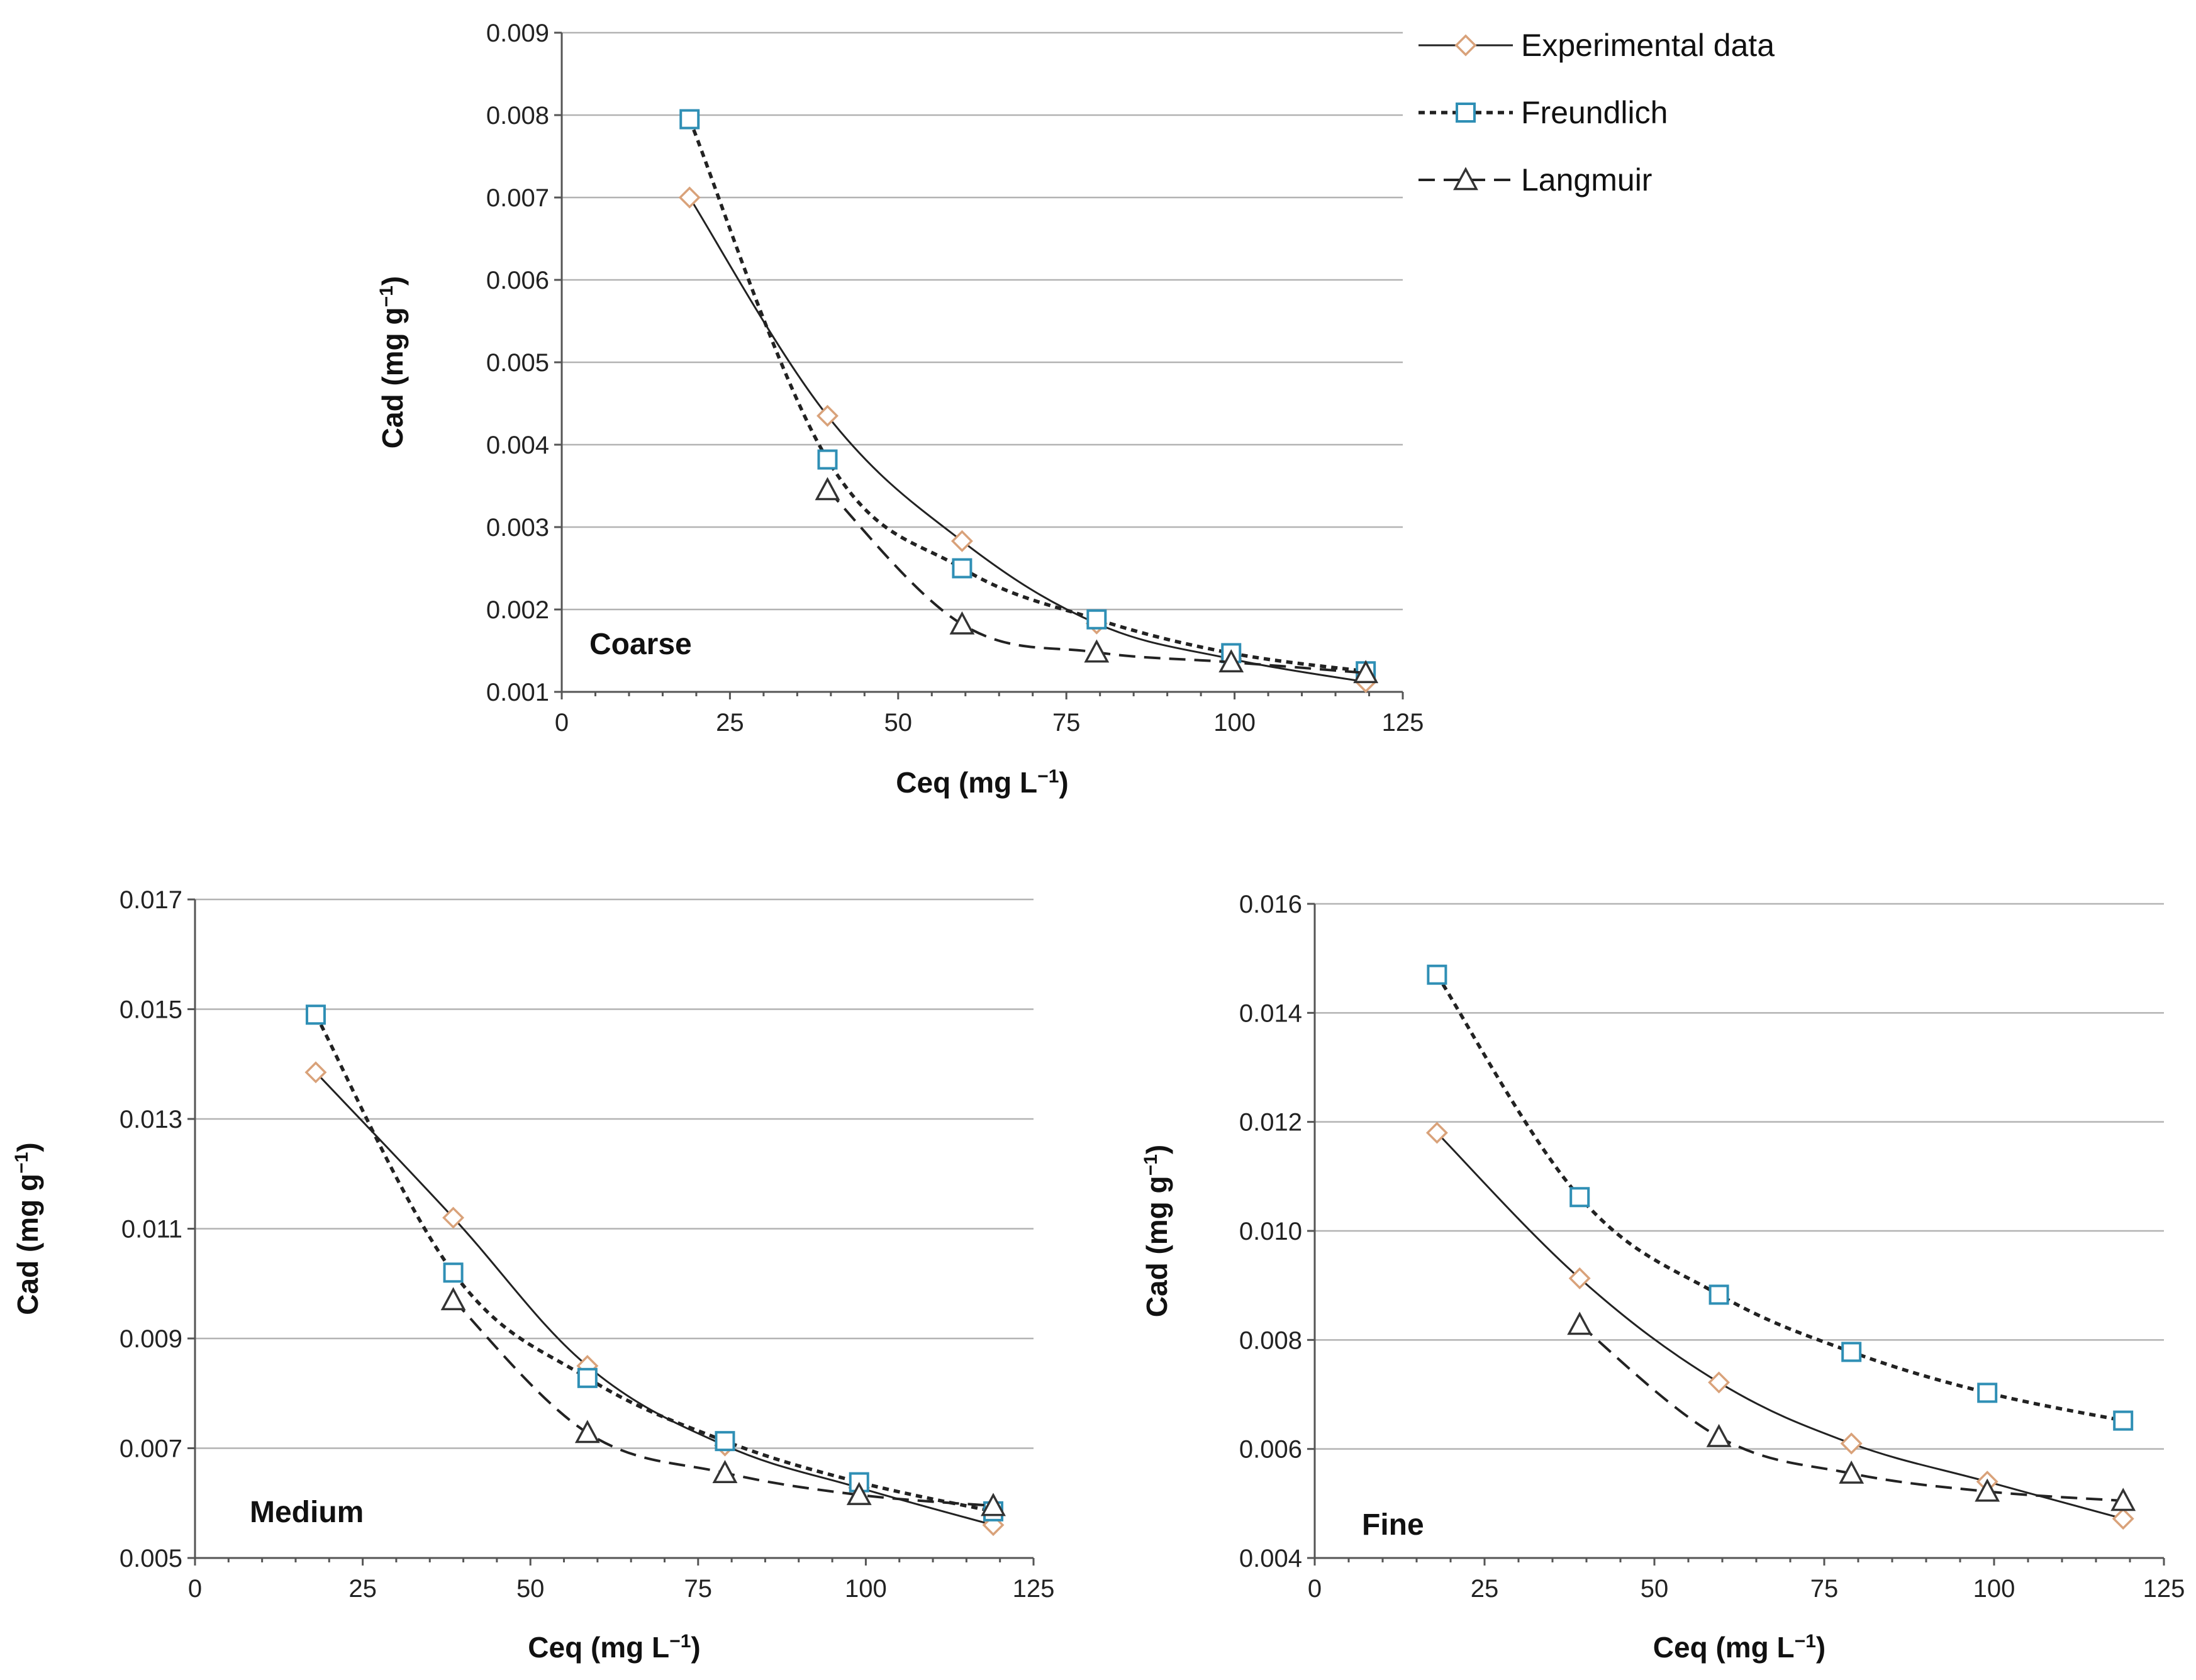 This screenshot has height=1680, width=2196. I want to click on legend-label: Freundlich, so click(1594, 112).